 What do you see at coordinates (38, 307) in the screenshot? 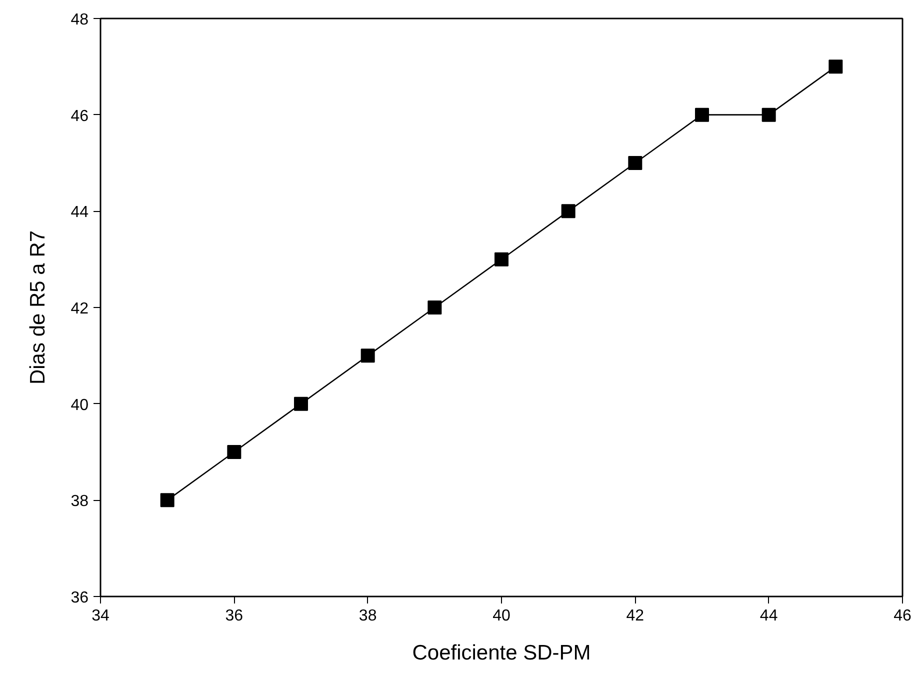
I see `y-axis-title: Dias de R5 a R7` at bounding box center [38, 307].